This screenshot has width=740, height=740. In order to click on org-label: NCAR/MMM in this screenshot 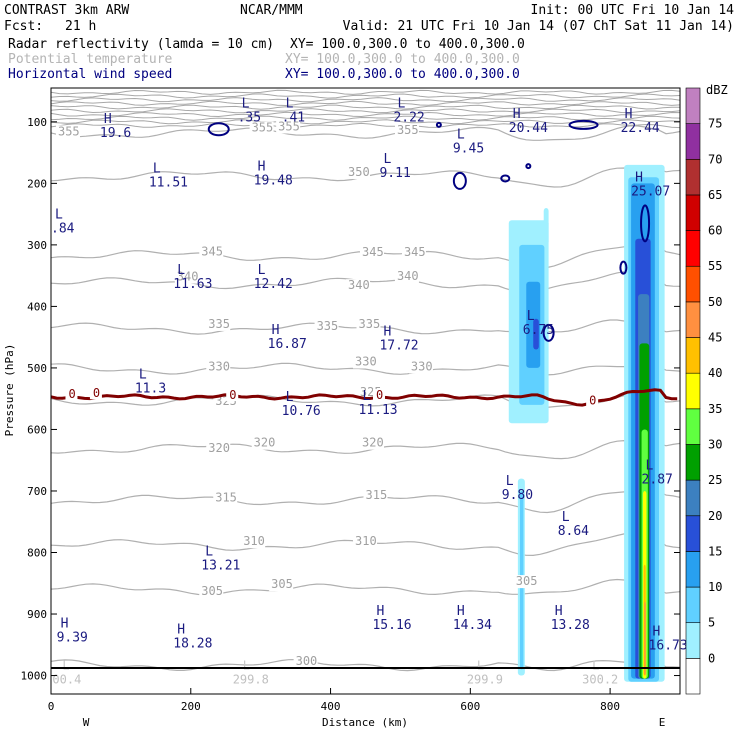, I will do `click(271, 10)`.